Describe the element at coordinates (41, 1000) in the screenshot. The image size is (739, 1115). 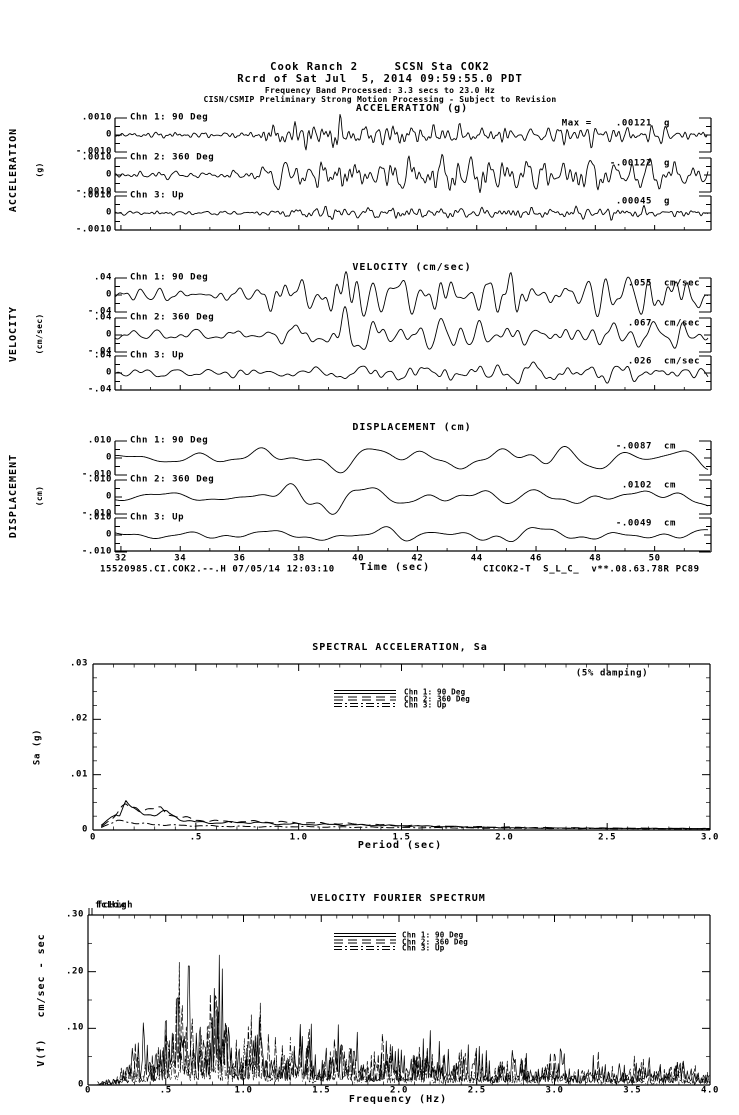
I see `fourier-ylabel: V(f) cm/sec - sec` at that location.